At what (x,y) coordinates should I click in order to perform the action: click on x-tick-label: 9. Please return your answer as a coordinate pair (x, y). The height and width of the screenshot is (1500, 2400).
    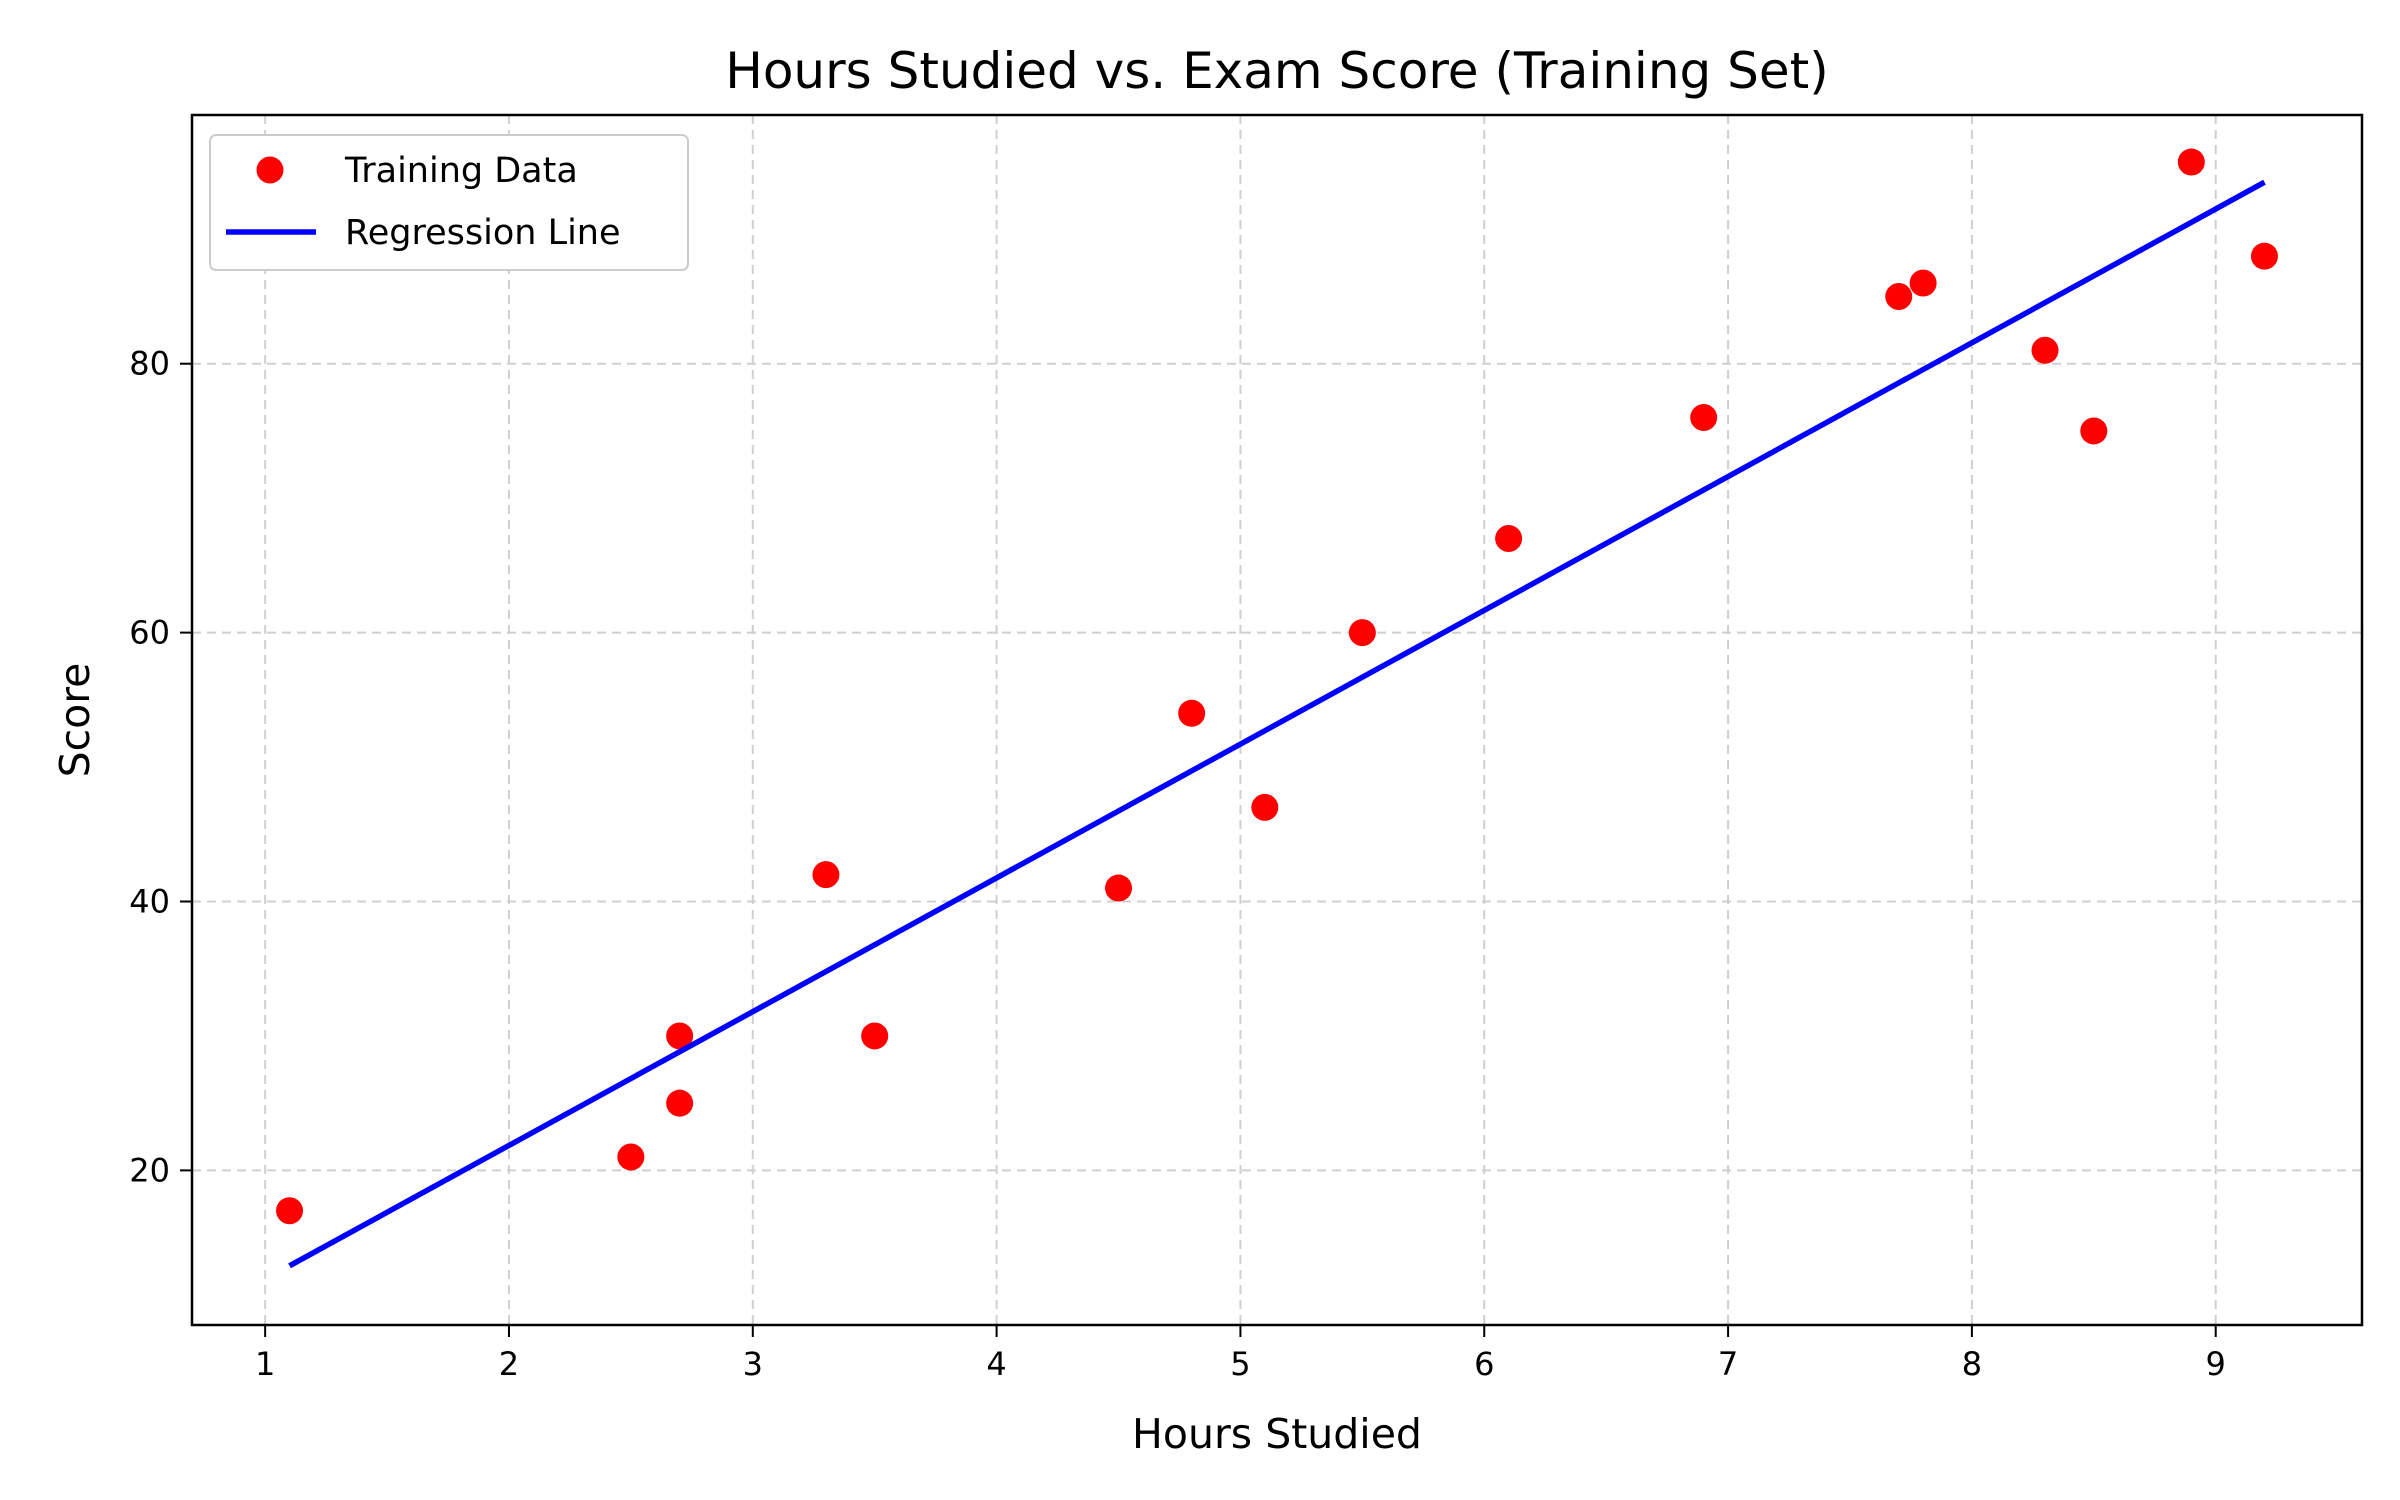
    Looking at the image, I should click on (2216, 1364).